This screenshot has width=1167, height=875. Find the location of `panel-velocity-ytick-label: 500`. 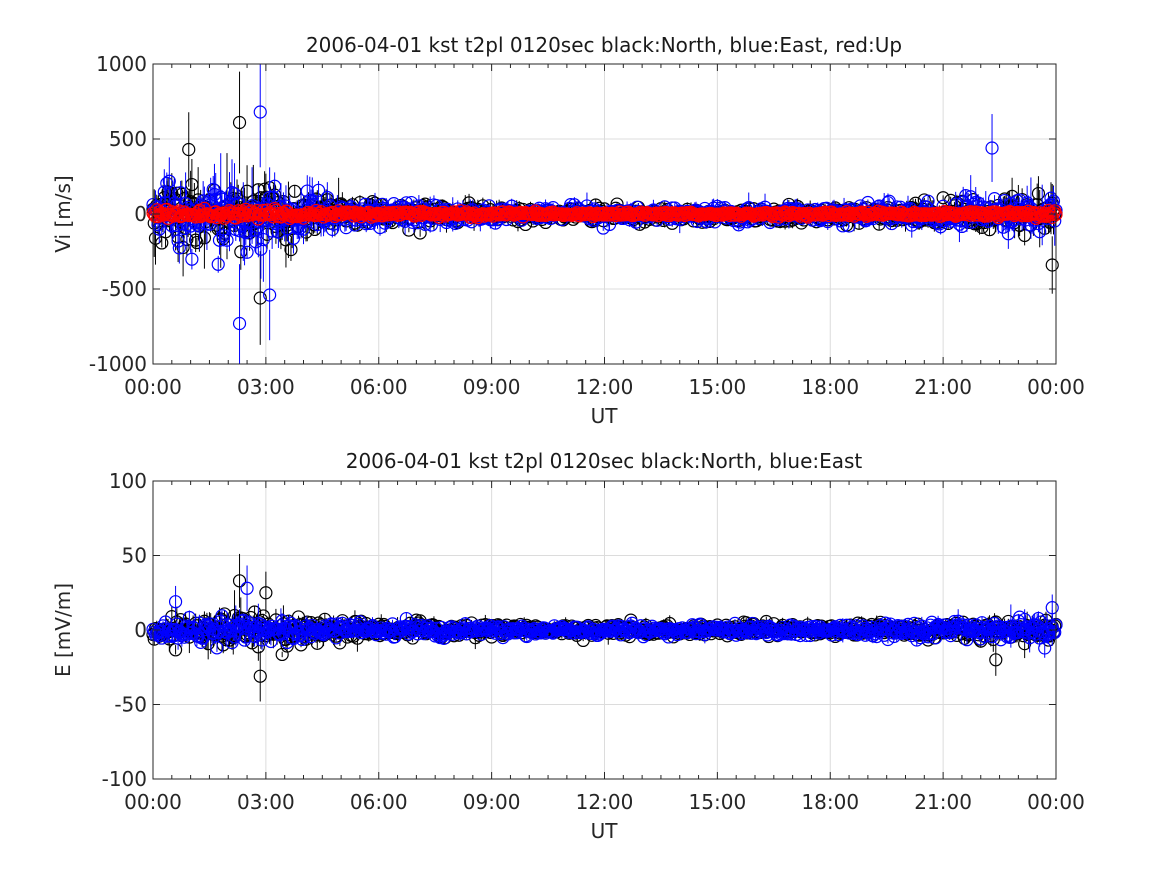

panel-velocity-ytick-label: 500 is located at coordinates (128, 139).